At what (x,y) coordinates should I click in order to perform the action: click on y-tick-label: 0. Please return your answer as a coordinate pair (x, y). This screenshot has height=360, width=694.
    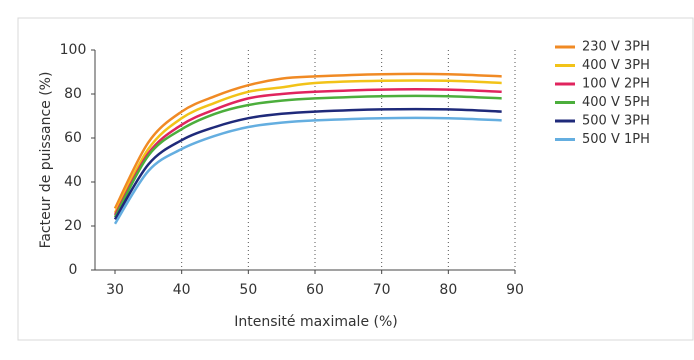
    Looking at the image, I should click on (73, 270).